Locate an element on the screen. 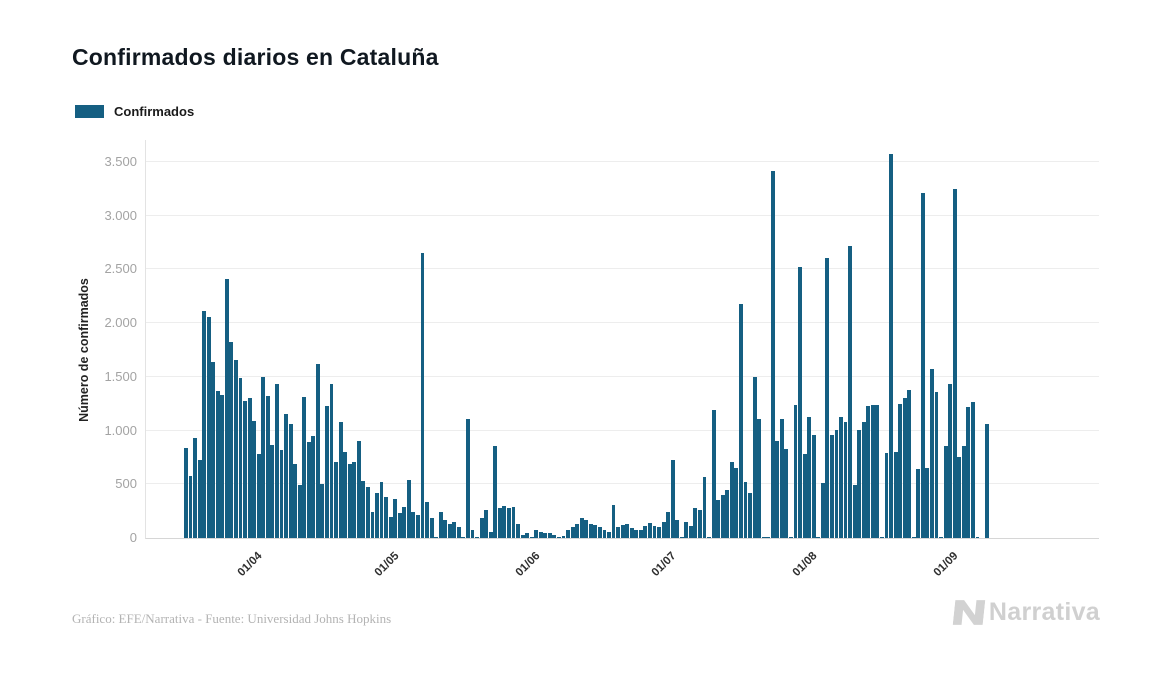  y-tick-label: 3.500 is located at coordinates (120, 161).